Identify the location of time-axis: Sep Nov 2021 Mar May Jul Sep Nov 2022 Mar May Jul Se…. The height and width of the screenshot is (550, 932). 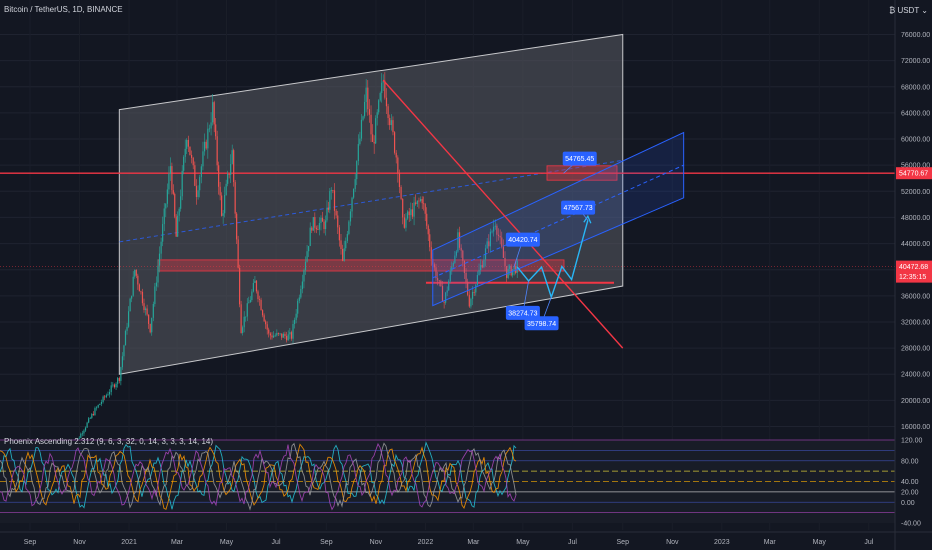
(466, 538).